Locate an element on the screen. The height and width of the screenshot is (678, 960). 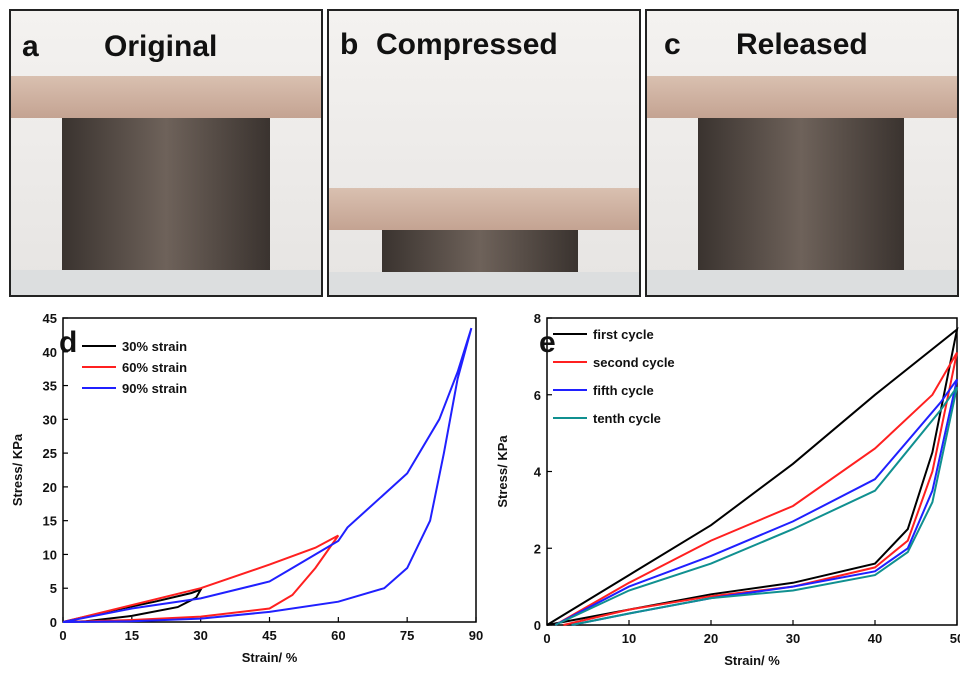
legend-label: fifth cycle is located at coordinates (623, 390).